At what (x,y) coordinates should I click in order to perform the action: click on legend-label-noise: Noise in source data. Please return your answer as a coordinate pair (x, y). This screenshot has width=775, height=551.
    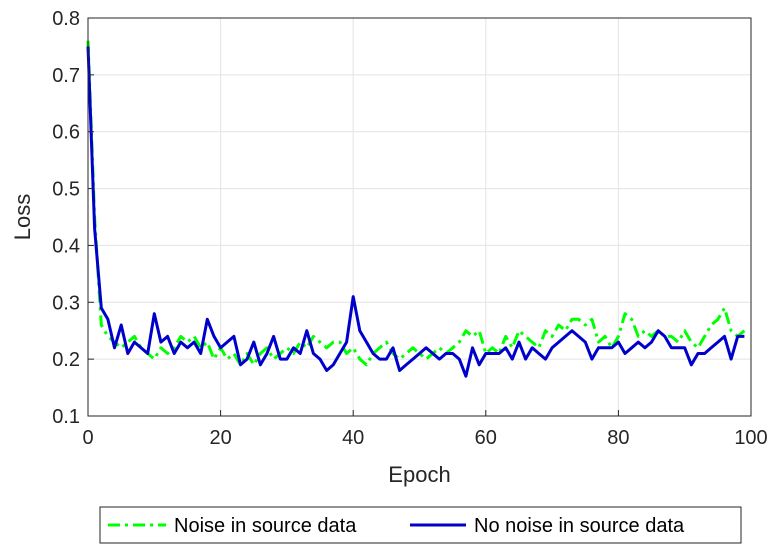
    Looking at the image, I should click on (265, 526).